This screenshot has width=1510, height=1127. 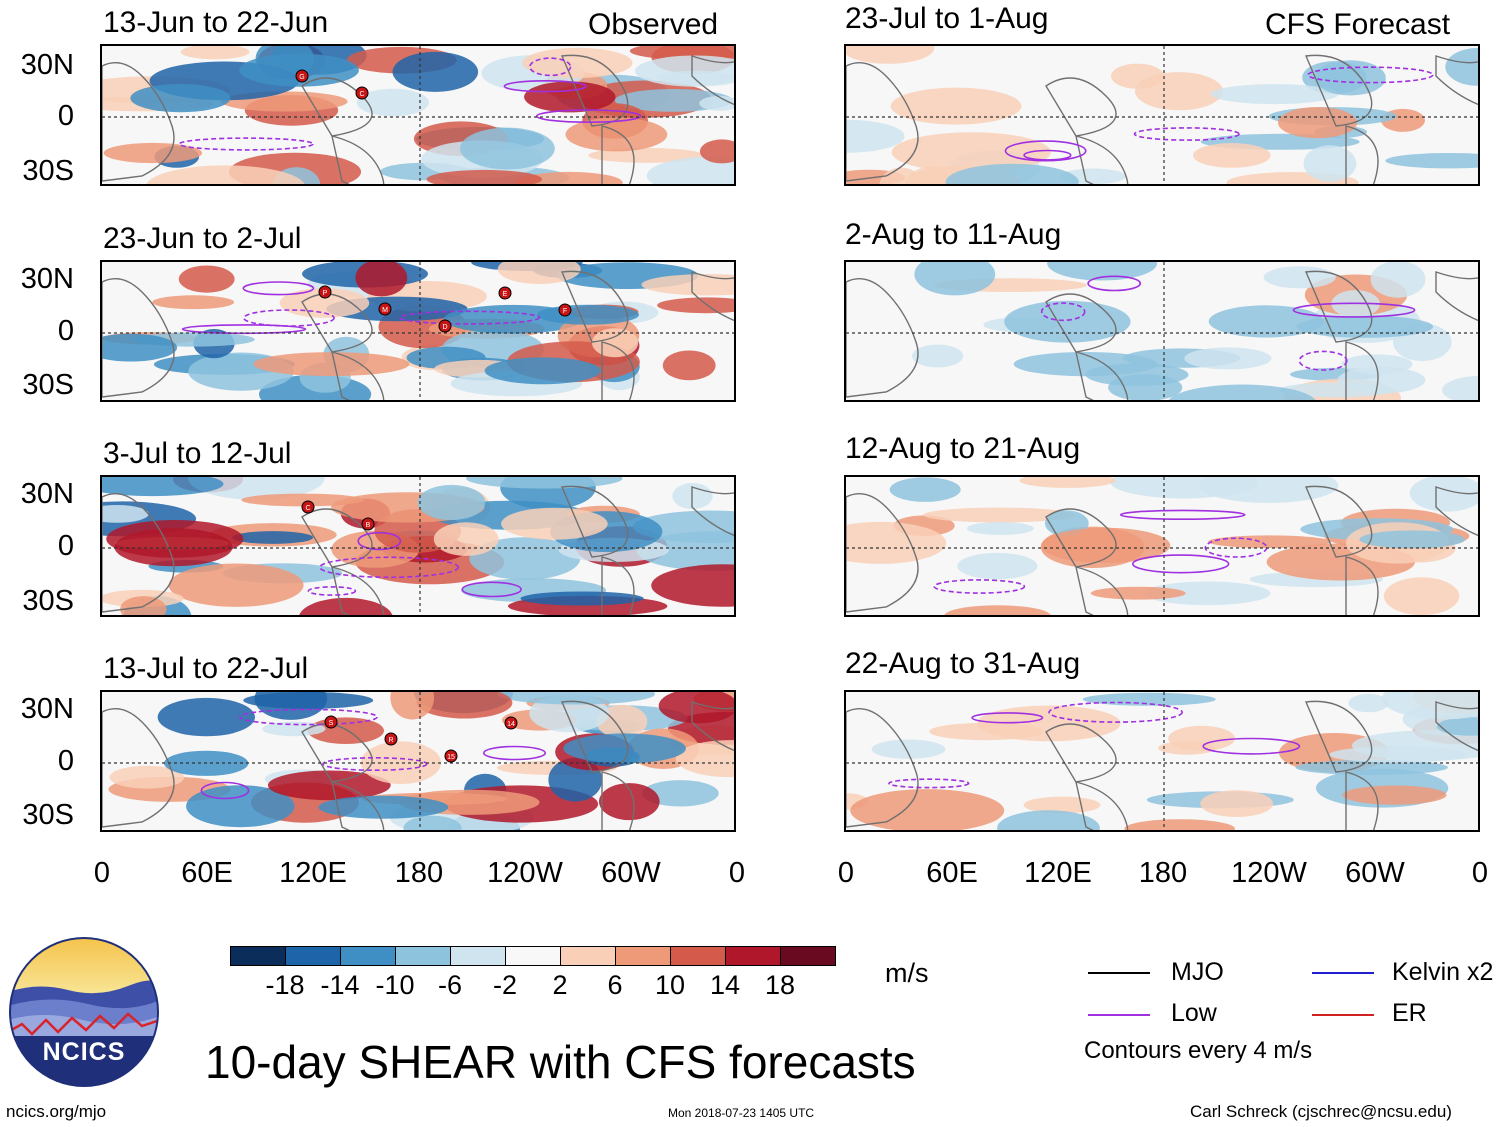 I want to click on svg-text: P, so click(x=325, y=293).